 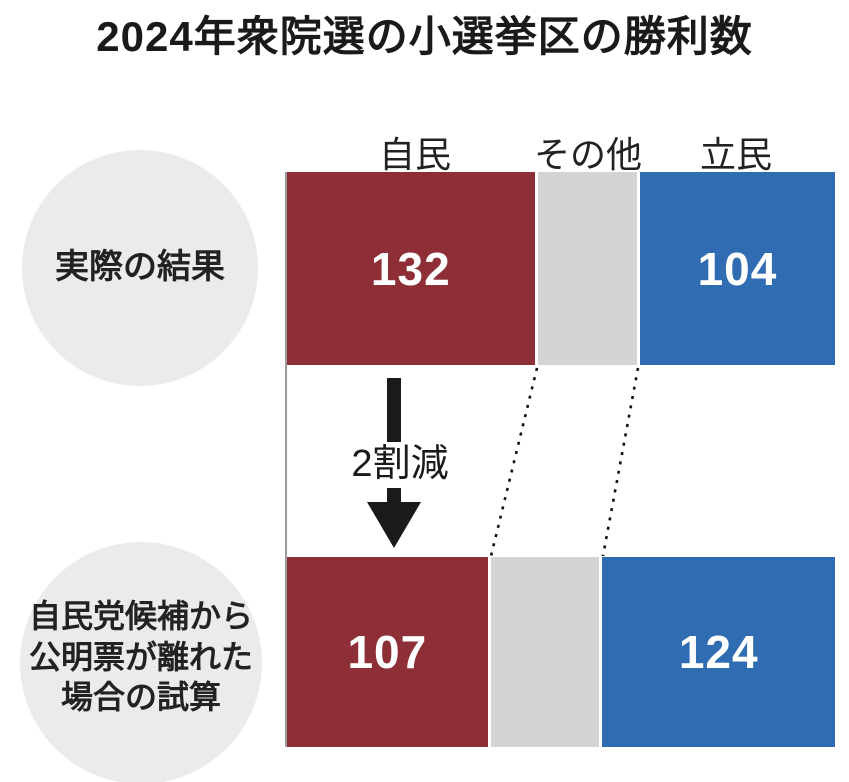 I want to click on bar-scenario-segment-cdp: 124, so click(x=718, y=652).